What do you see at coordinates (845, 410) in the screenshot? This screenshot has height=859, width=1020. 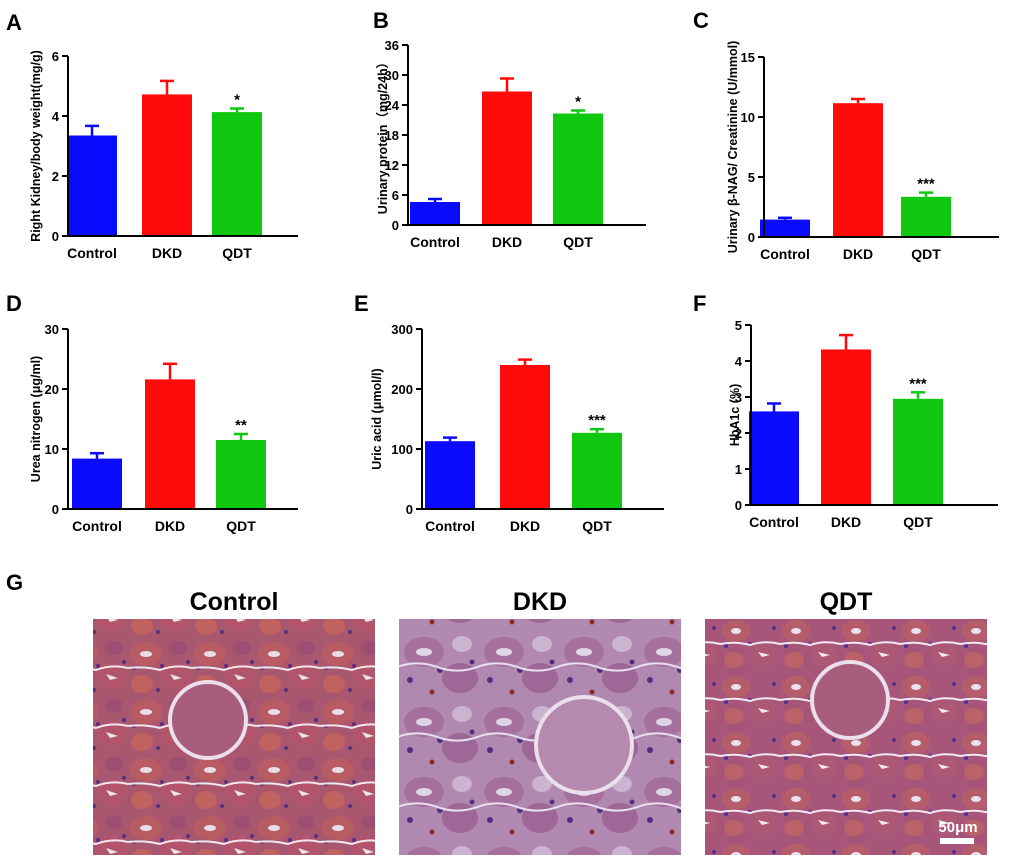 I see `chart-panel-f: F HbA1c (%) Control DKD *** QDT 0 1 2 3 4 5` at bounding box center [845, 410].